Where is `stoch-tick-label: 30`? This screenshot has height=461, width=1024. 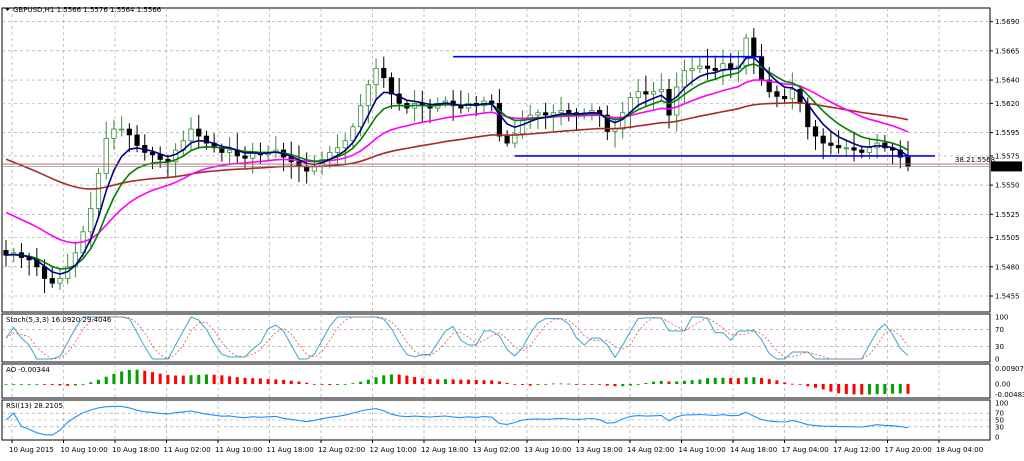
stoch-tick-label: 30 is located at coordinates (999, 347).